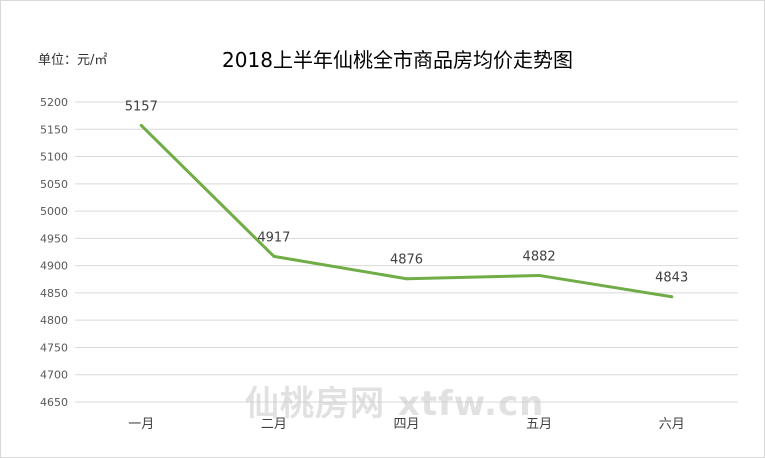  Describe the element at coordinates (672, 424) in the screenshot. I see `x-tick-label: 六月` at that location.